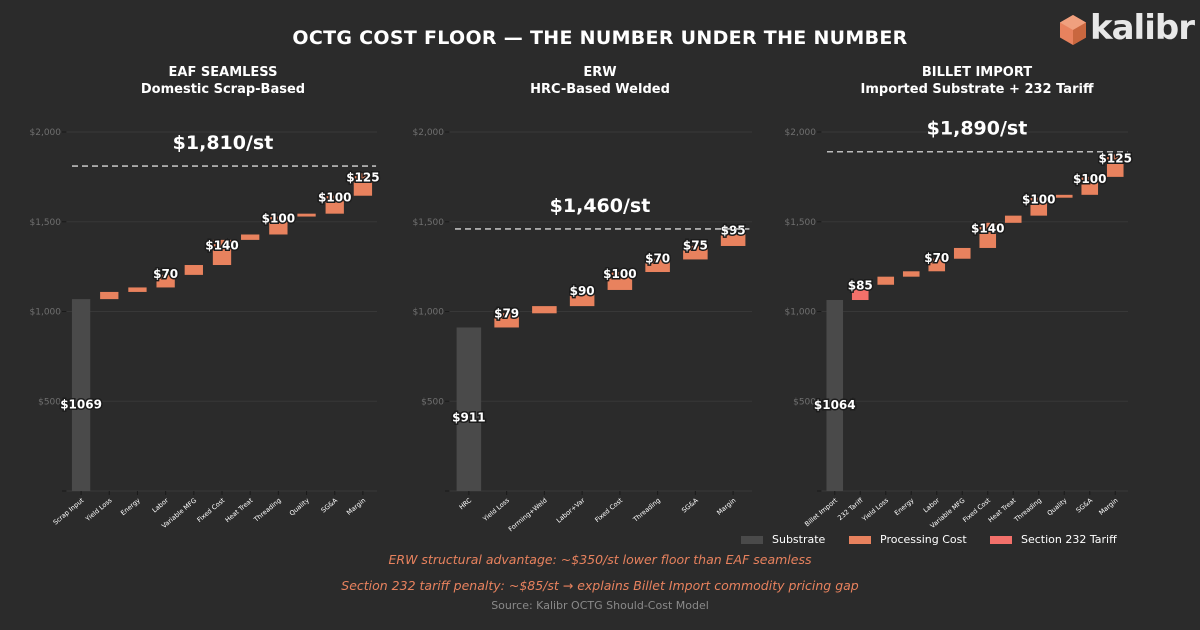 The height and width of the screenshot is (630, 1200). Describe the element at coordinates (608, 510) in the screenshot. I see `x-tick-label: Fixed Cost` at that location.